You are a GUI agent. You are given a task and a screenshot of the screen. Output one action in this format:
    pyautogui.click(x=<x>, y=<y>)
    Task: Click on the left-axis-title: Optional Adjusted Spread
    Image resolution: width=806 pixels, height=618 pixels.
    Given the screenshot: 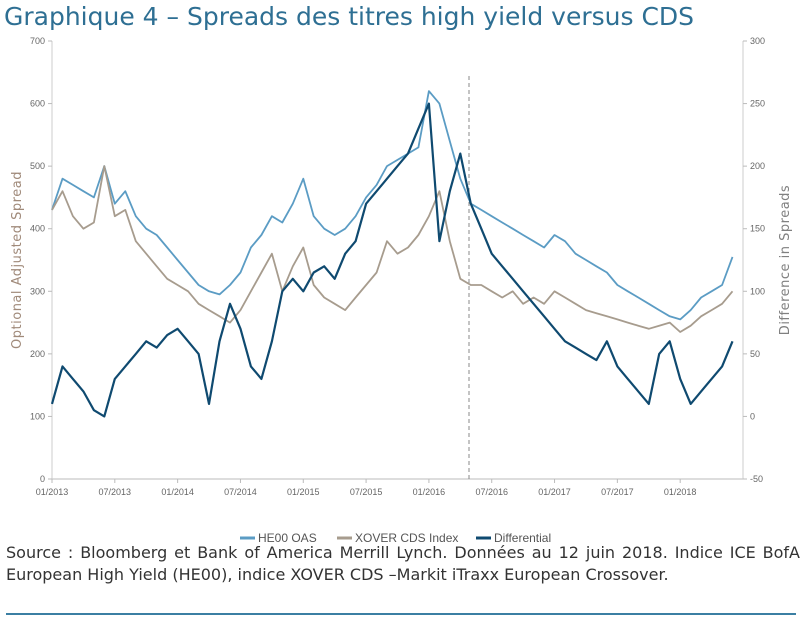 What is the action you would take?
    pyautogui.click(x=17, y=260)
    